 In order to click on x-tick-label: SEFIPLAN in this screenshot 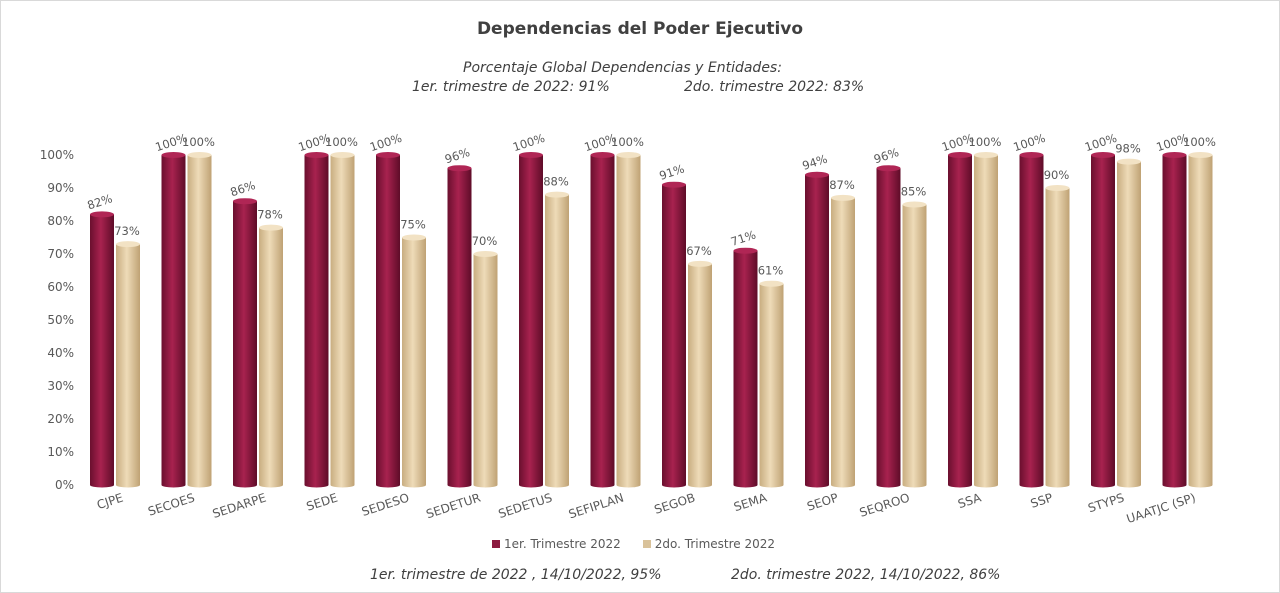, I will do `click(596, 506)`.